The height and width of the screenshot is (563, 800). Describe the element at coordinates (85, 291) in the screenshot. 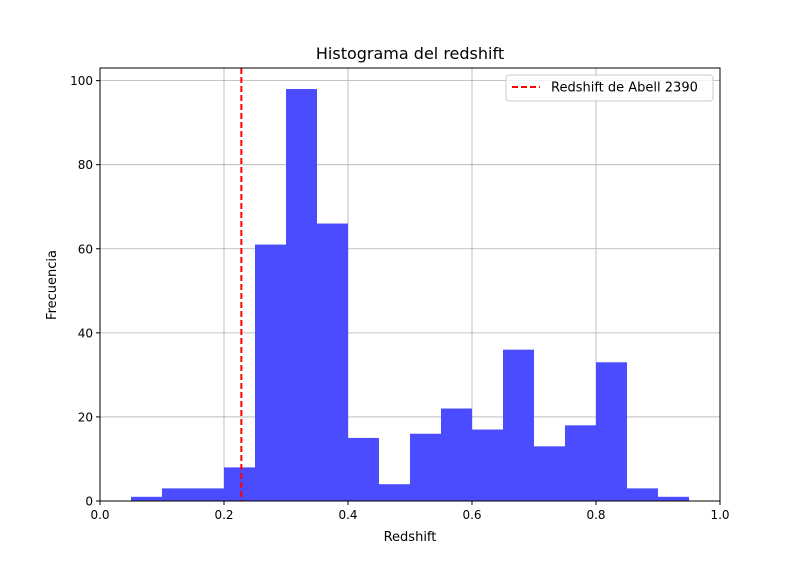

I see `y-axis-ticks: 0 20 40 60 80 100` at that location.